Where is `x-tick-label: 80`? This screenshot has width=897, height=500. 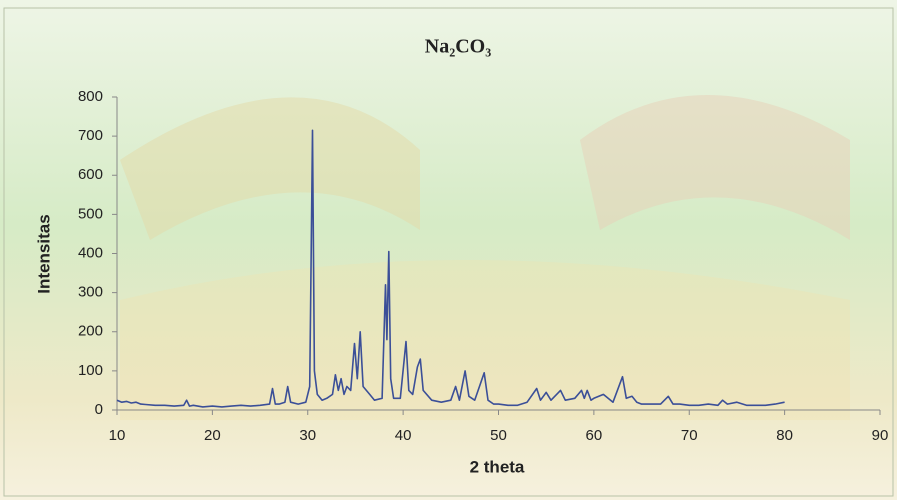
x-tick-label: 80 is located at coordinates (784, 435).